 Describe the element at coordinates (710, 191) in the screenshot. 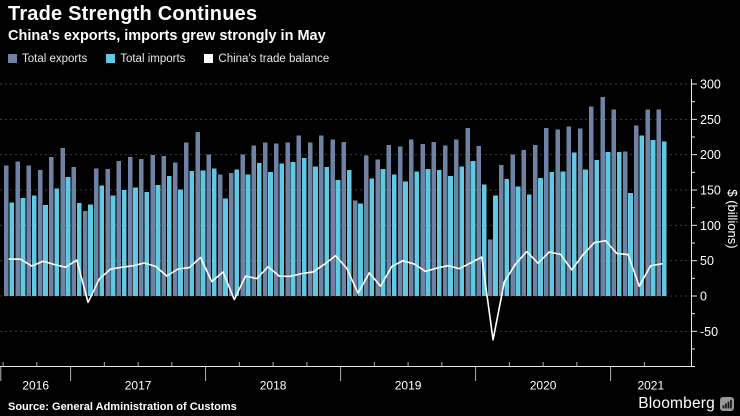

I see `svg-text: 150` at that location.